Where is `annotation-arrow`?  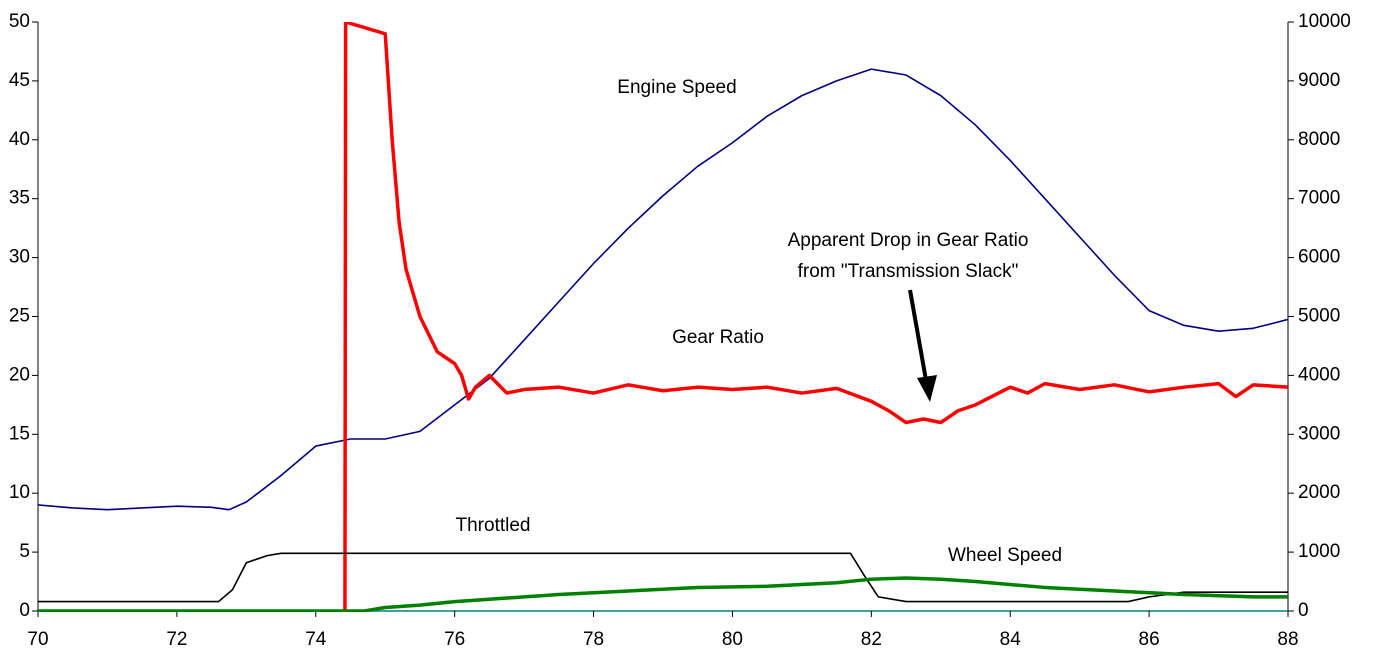
annotation-arrow is located at coordinates (918, 335).